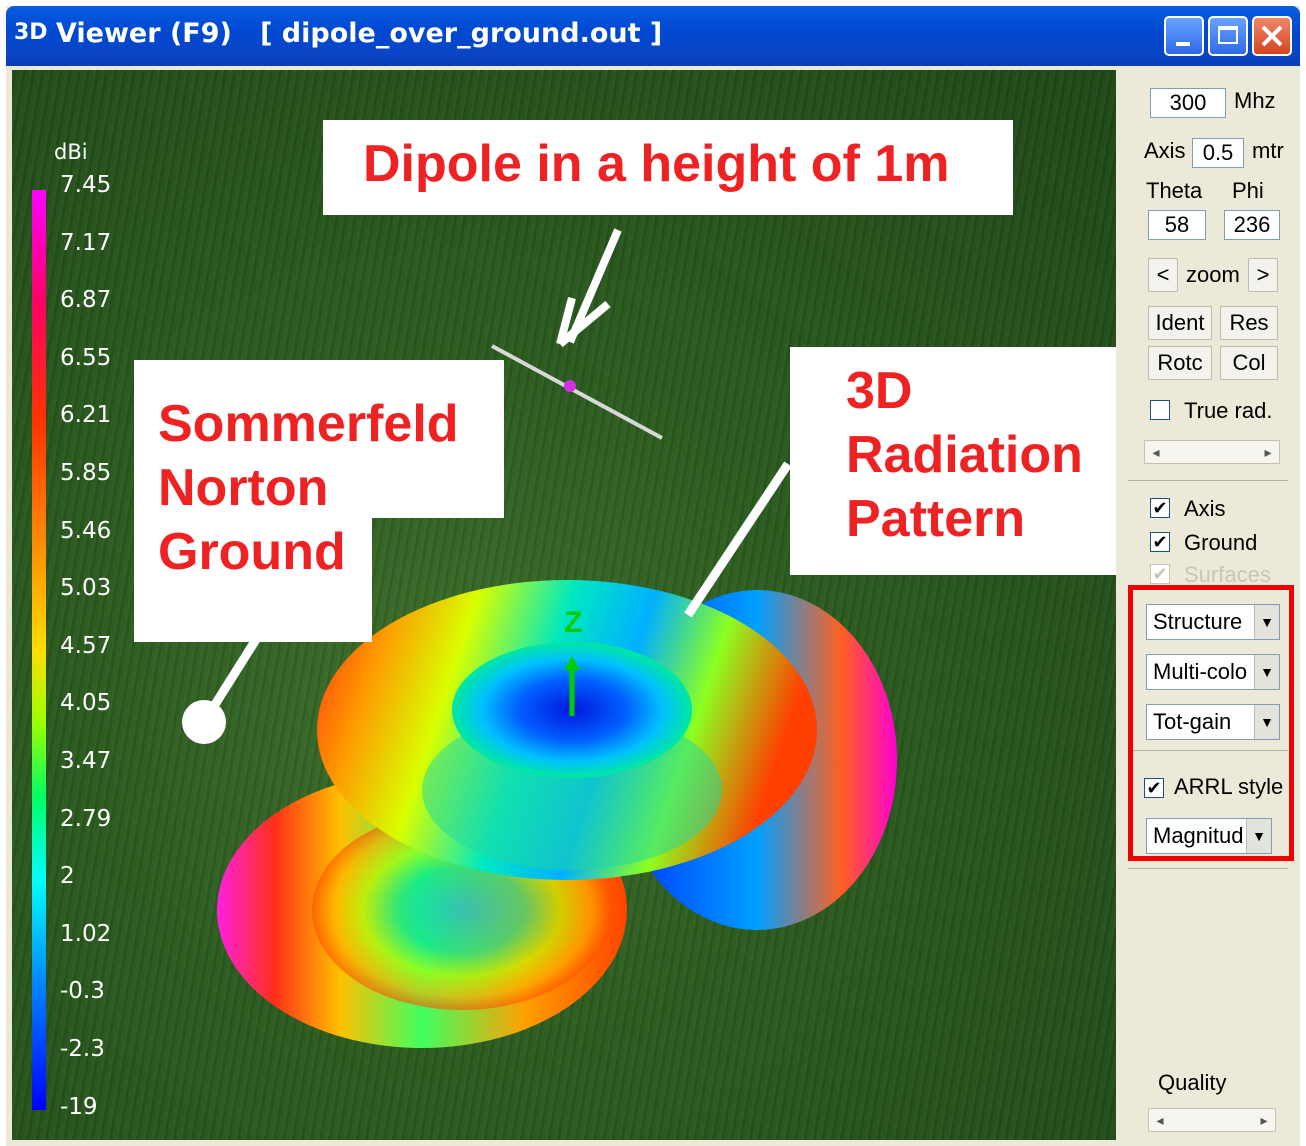 The image size is (1306, 1146). Describe the element at coordinates (1248, 190) in the screenshot. I see `phi-label: Phi` at that location.